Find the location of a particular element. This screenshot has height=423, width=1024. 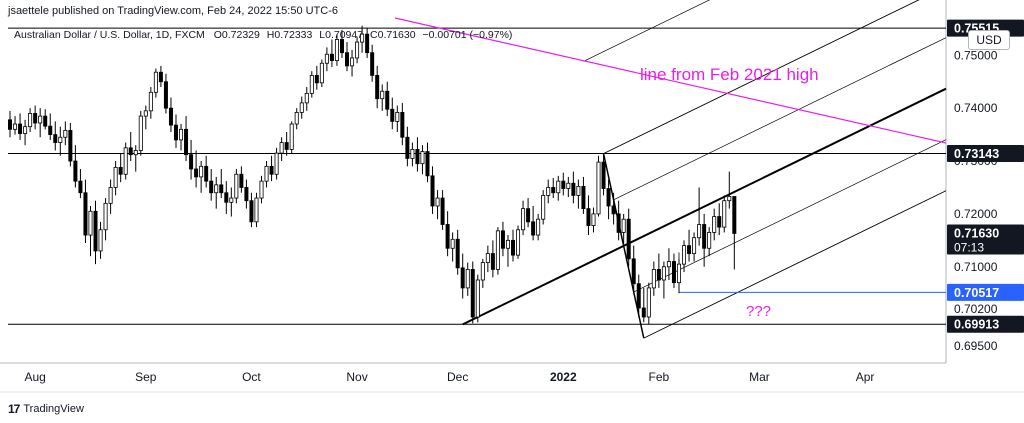

countdown-label: 07:13 is located at coordinates (969, 247).